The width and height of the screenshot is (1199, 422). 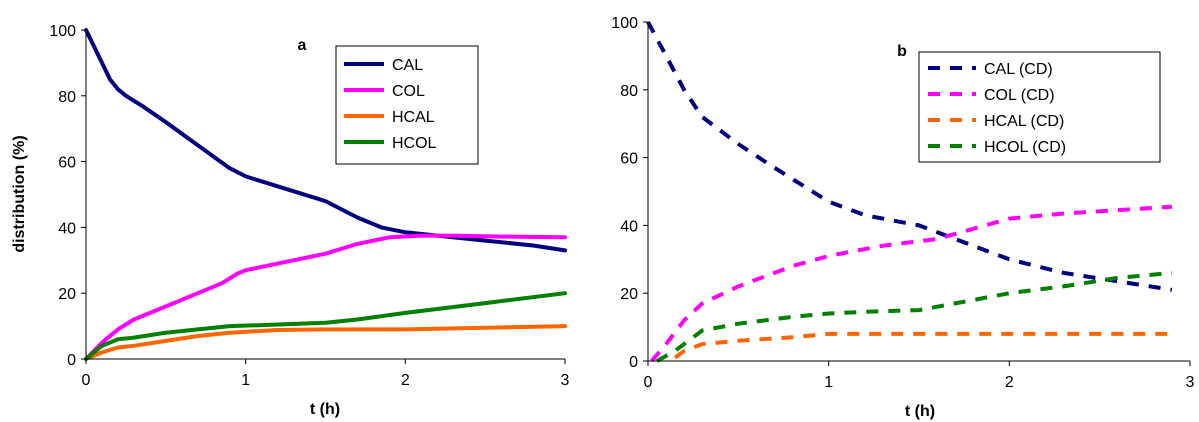 What do you see at coordinates (67, 228) in the screenshot?
I see `panel-a-y-tick-label: 40` at bounding box center [67, 228].